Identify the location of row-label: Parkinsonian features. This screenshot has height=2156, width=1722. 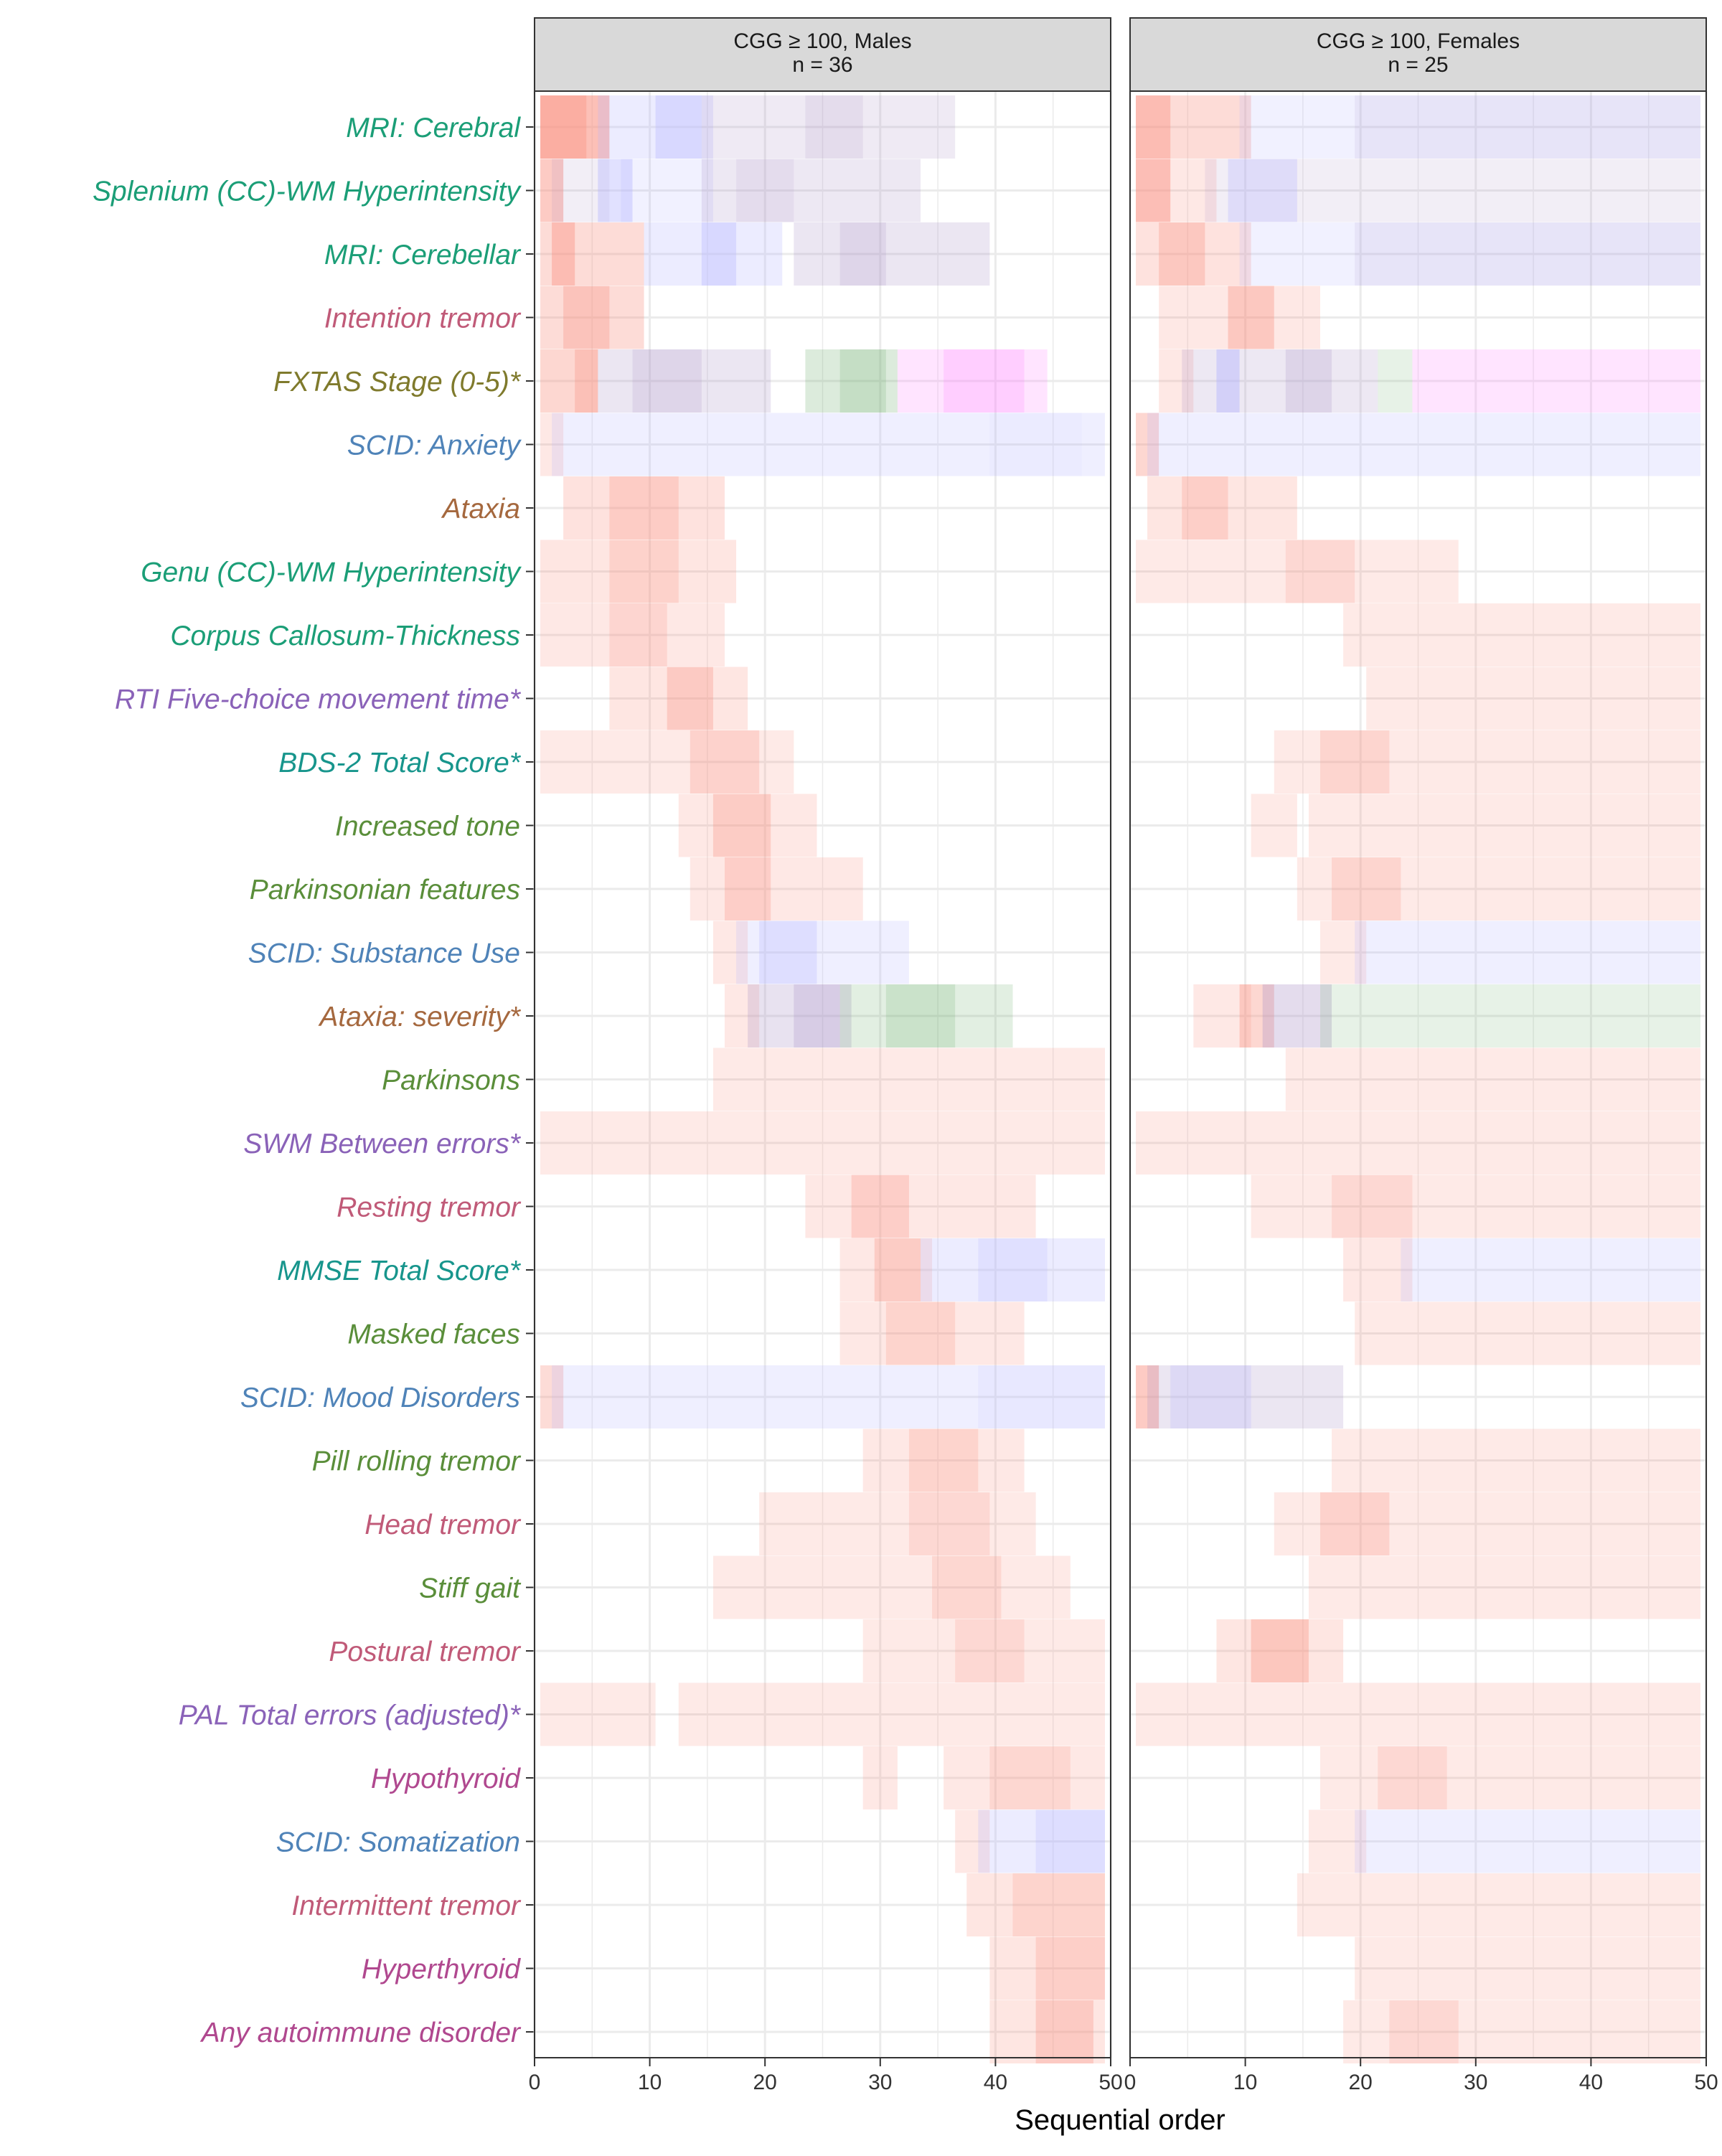
(385, 890).